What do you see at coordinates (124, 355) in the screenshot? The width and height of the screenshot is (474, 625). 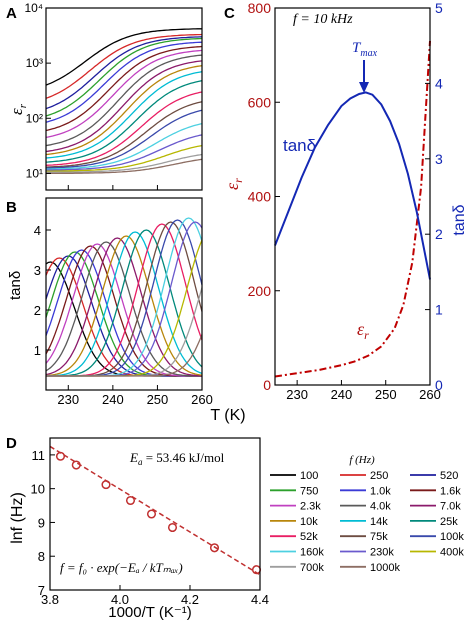 I see `series-b-1000k` at bounding box center [124, 355].